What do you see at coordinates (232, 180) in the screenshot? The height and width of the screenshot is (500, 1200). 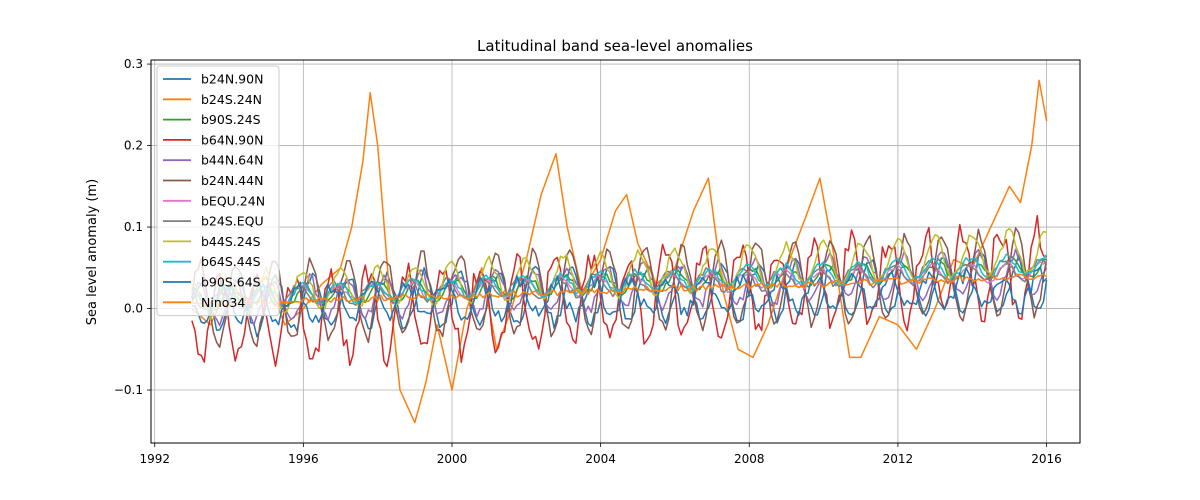 I see `legend-label: b24N.44N` at bounding box center [232, 180].